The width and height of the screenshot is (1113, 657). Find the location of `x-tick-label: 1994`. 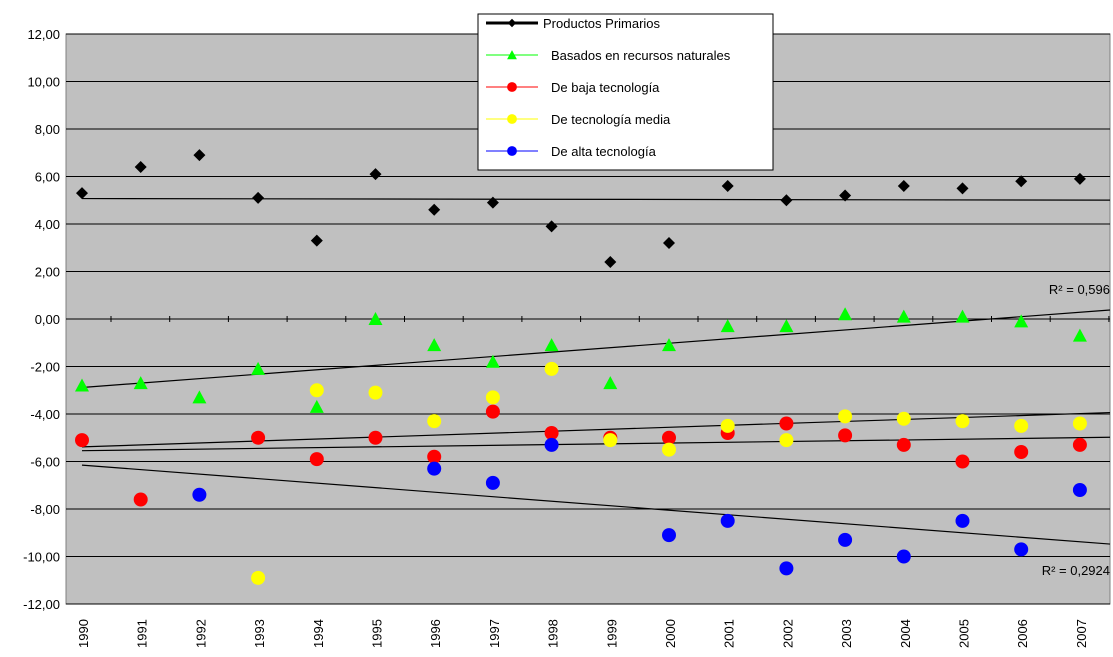

x-tick-label: 1994 is located at coordinates (318, 633).